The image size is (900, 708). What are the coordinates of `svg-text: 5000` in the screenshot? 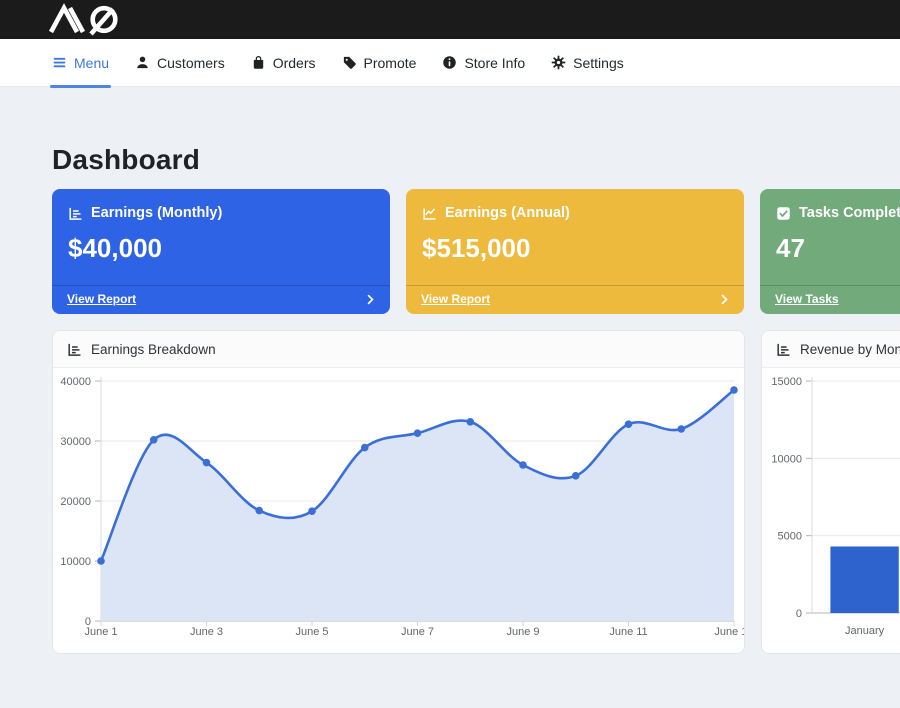 It's located at (790, 537).